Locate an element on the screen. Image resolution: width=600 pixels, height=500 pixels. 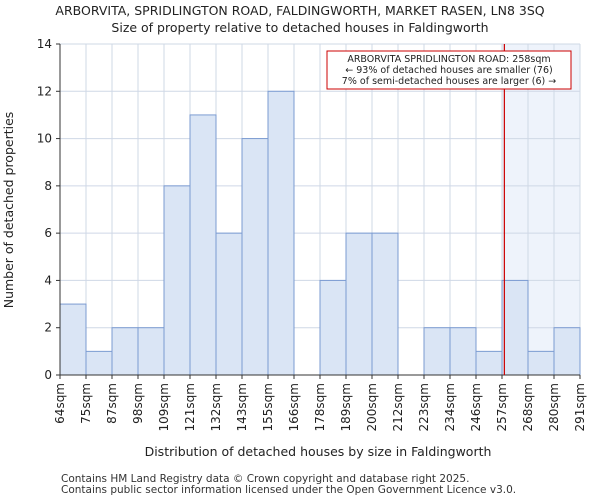
x-tick-label: 132sqm is located at coordinates (216, 407).